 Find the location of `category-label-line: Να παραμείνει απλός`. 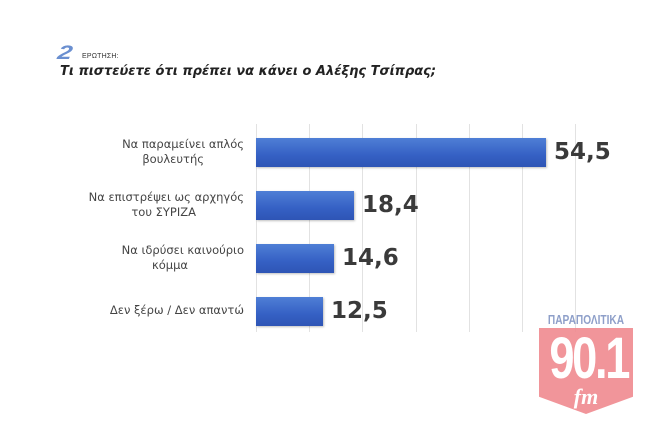

category-label-line: Να παραμείνει απλός is located at coordinates (183, 144).